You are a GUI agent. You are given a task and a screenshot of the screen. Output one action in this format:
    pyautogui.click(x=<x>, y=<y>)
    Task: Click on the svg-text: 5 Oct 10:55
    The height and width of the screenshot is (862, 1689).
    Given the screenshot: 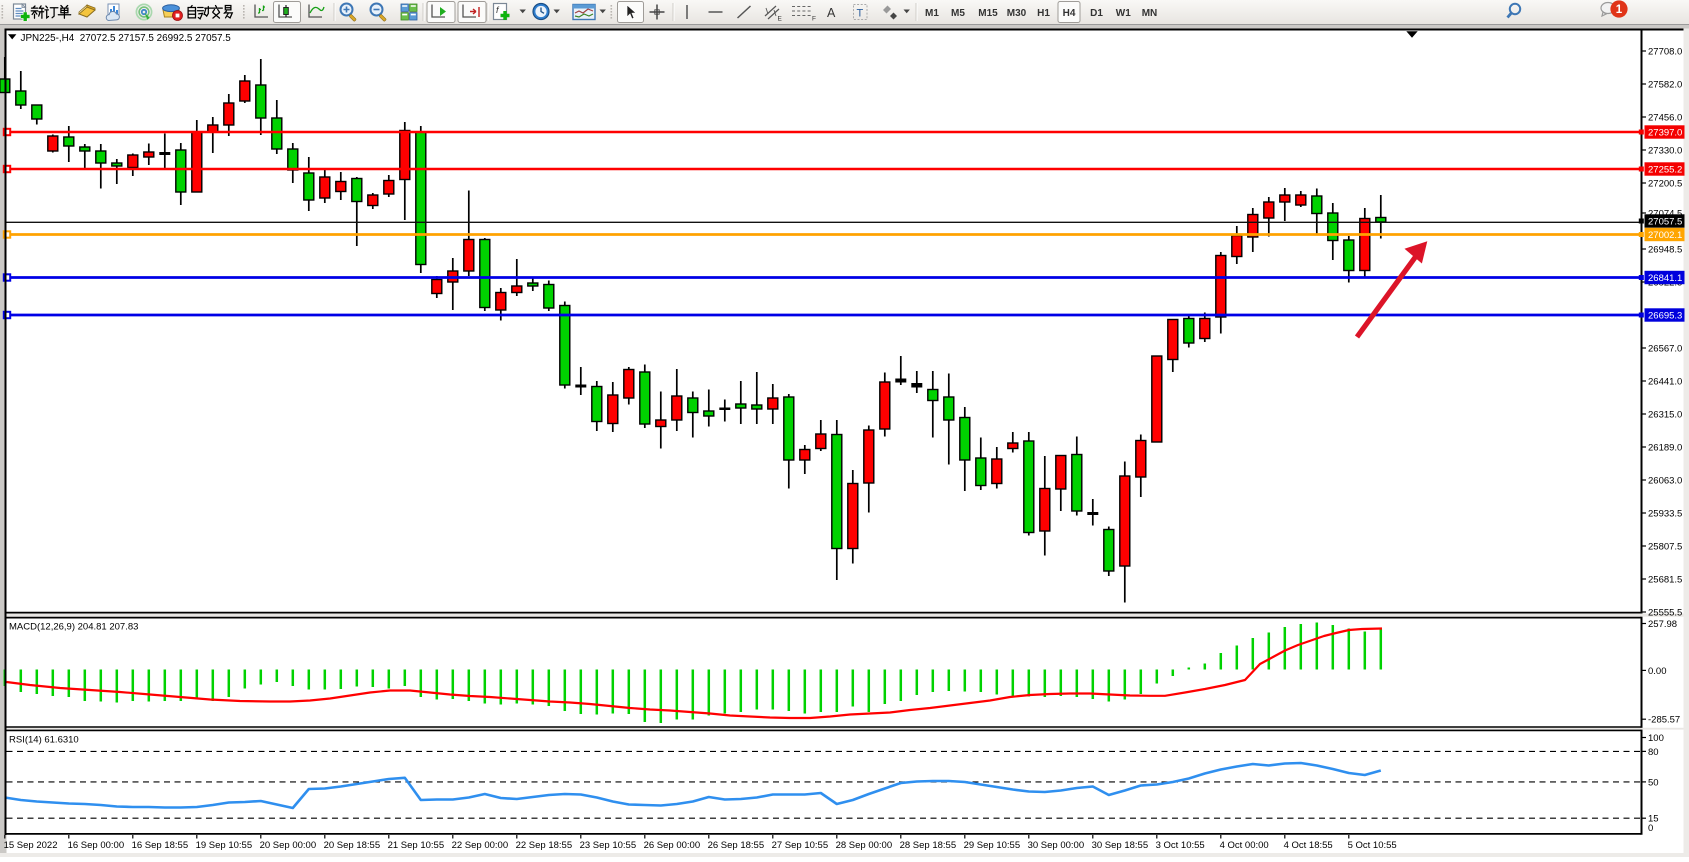 What is the action you would take?
    pyautogui.click(x=1372, y=845)
    